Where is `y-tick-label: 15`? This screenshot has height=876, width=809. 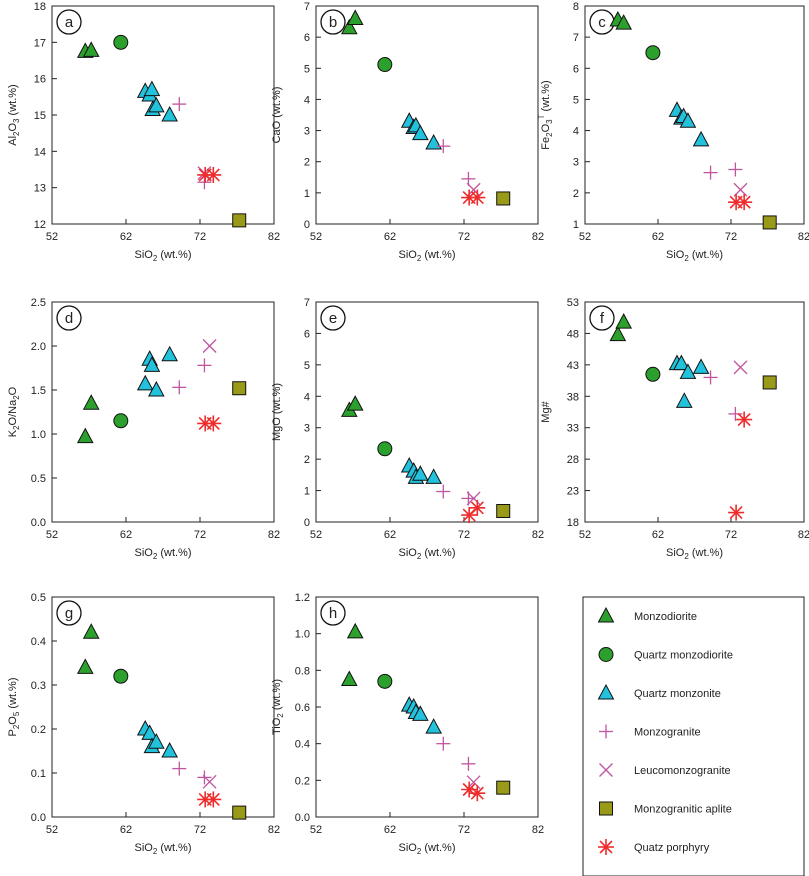
y-tick-label: 15 is located at coordinates (40, 116).